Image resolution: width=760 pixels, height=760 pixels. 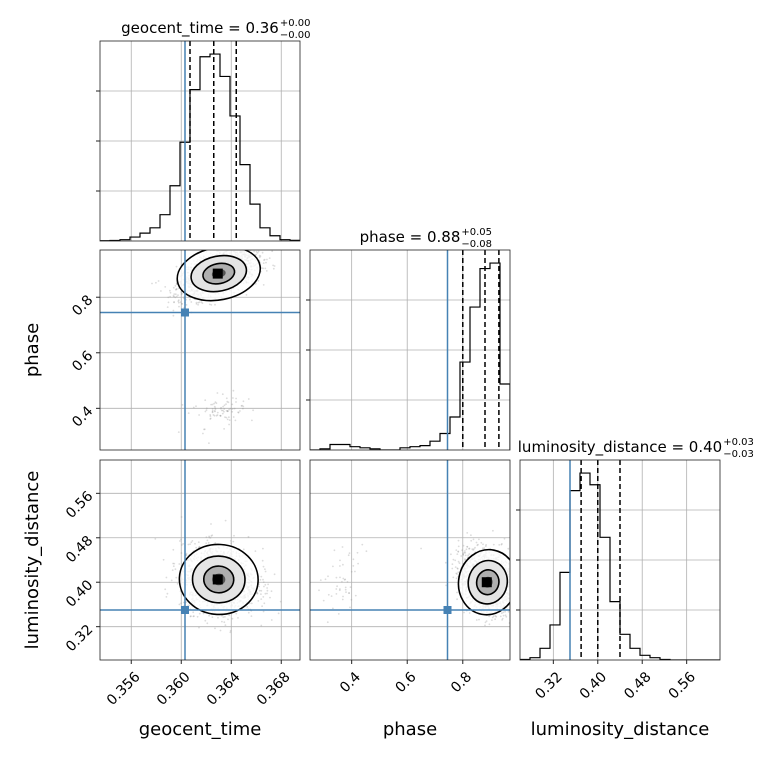 I want to click on panel-frame, so click(x=200, y=350).